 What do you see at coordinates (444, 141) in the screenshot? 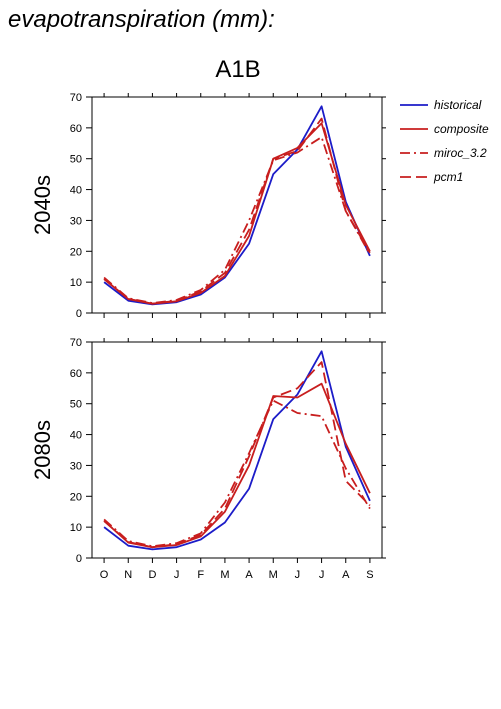
I see `legend: historical composite miroc_3.2 pcm1` at bounding box center [444, 141].